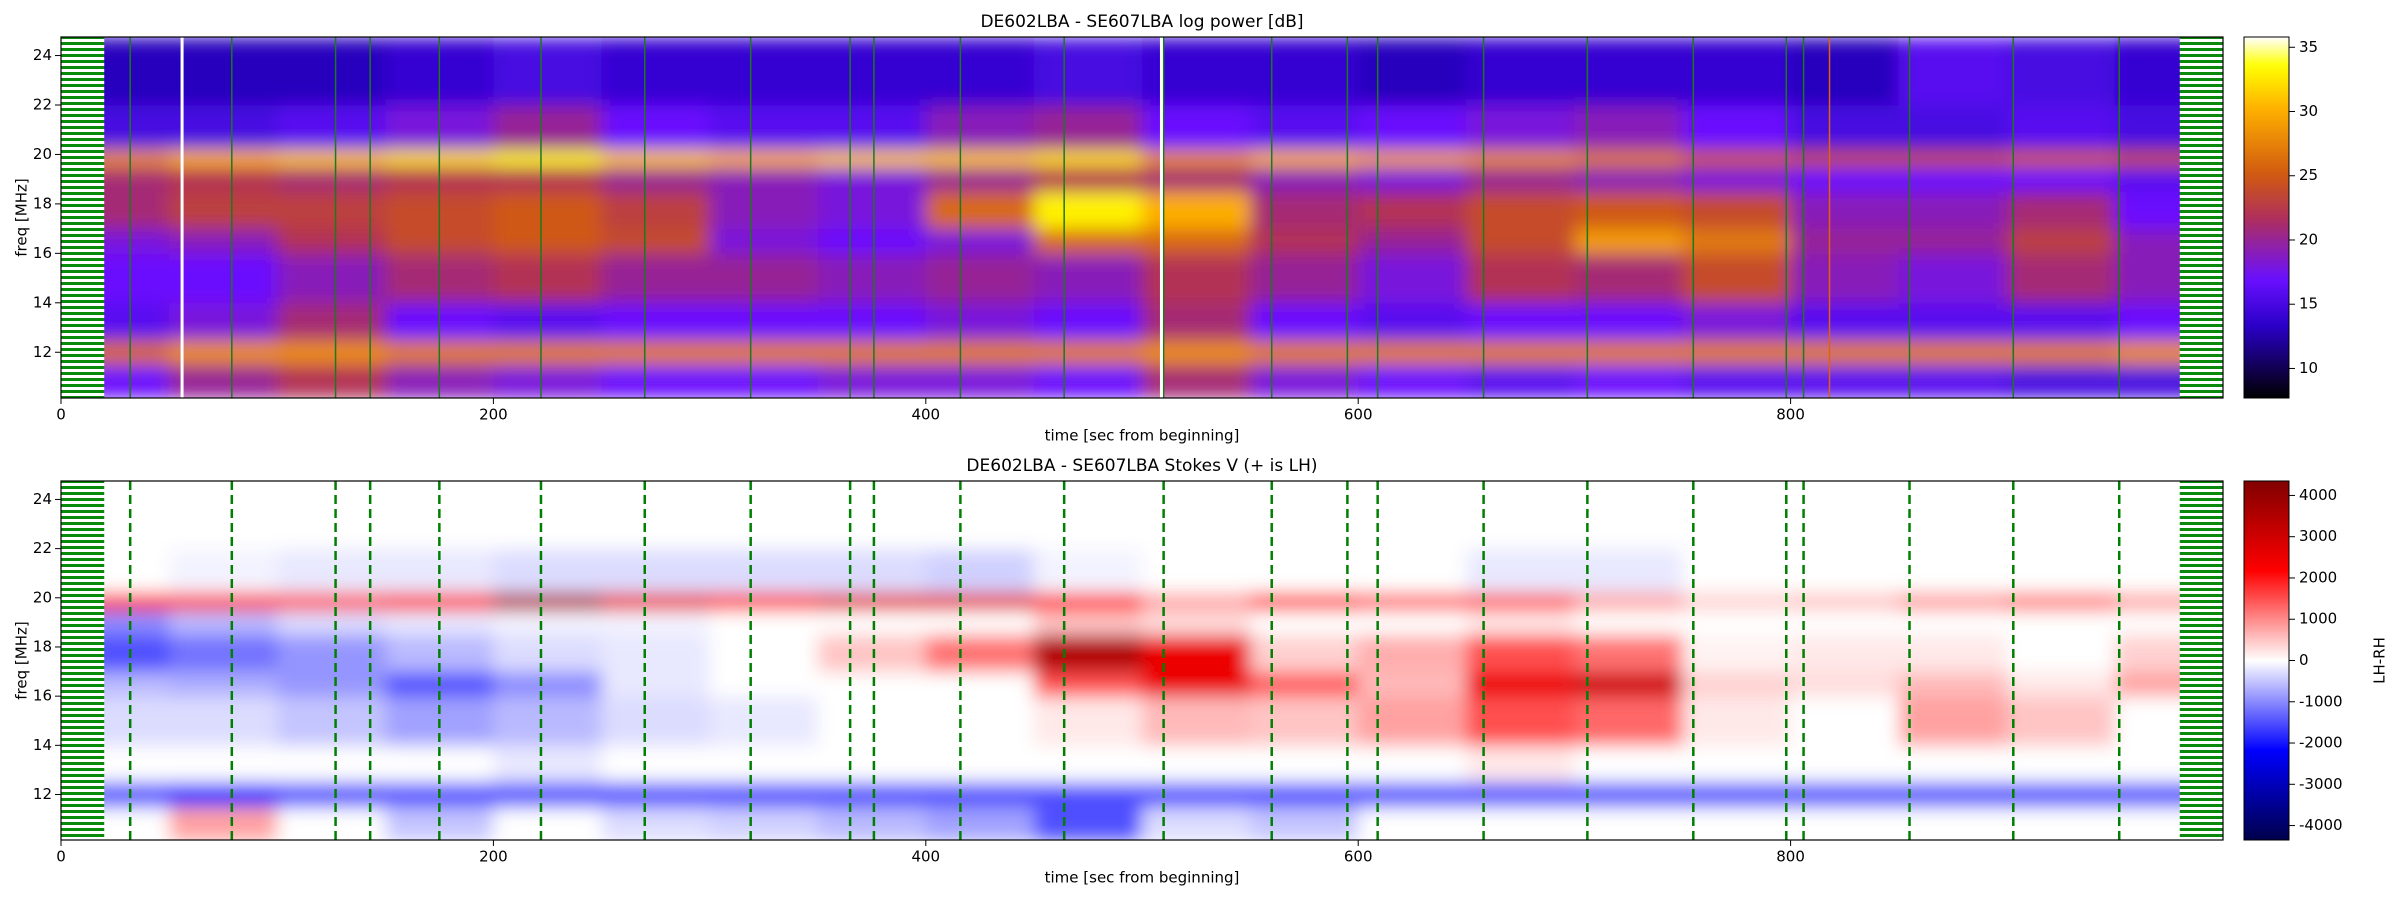 The width and height of the screenshot is (2400, 900). What do you see at coordinates (2318, 536) in the screenshot?
I see `colorbar-tick-label: 3000` at bounding box center [2318, 536].